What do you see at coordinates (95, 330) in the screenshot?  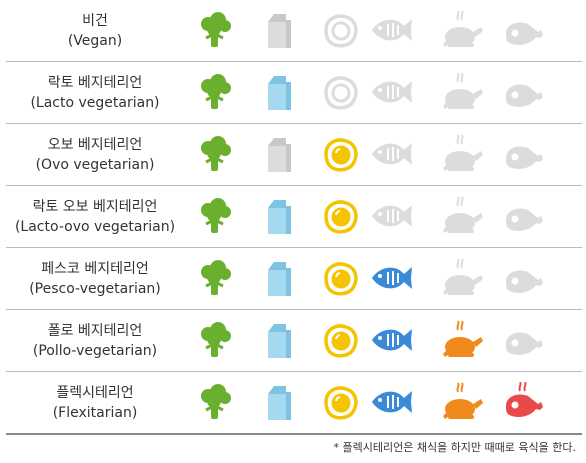 I see `type-name-korean: 폴로 베지테리언` at bounding box center [95, 330].